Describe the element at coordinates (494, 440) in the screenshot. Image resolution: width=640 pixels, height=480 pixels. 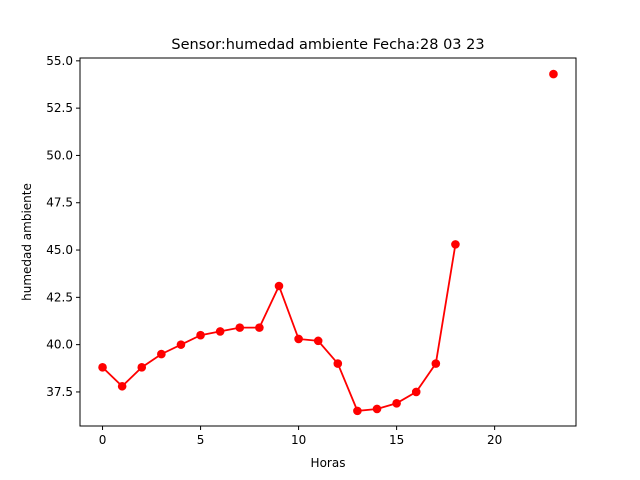
I see `x-tick-label: 20` at that location.